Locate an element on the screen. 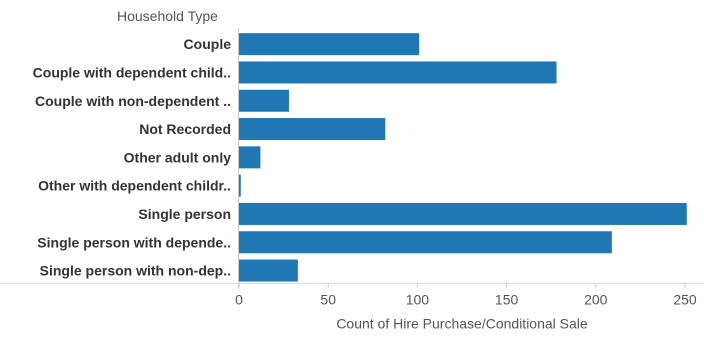  category-label: Other with dependent childr.. is located at coordinates (134, 186).